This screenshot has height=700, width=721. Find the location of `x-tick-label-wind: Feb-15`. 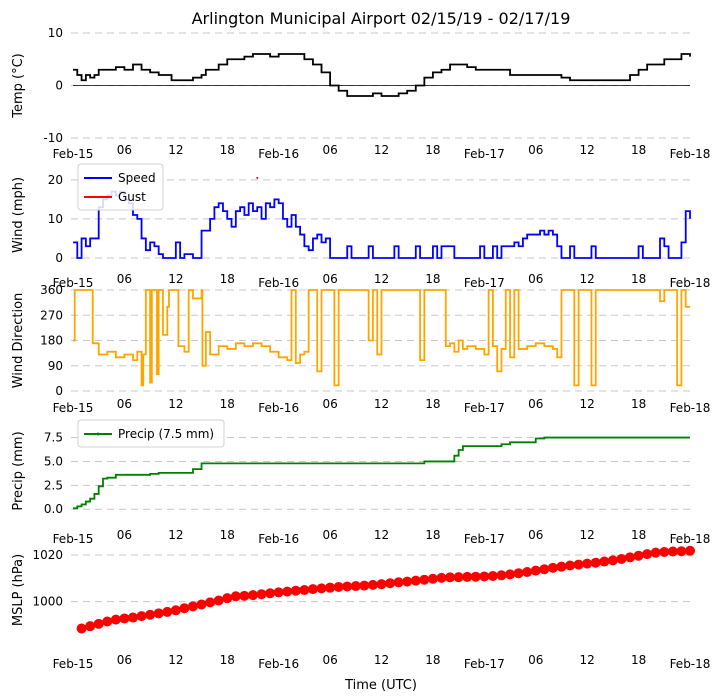

x-tick-label-wind: Feb-15 is located at coordinates (73, 283).